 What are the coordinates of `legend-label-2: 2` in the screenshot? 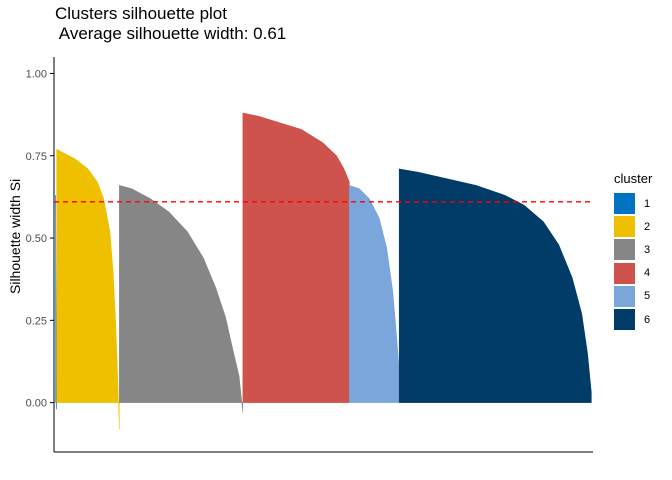 It's located at (647, 226).